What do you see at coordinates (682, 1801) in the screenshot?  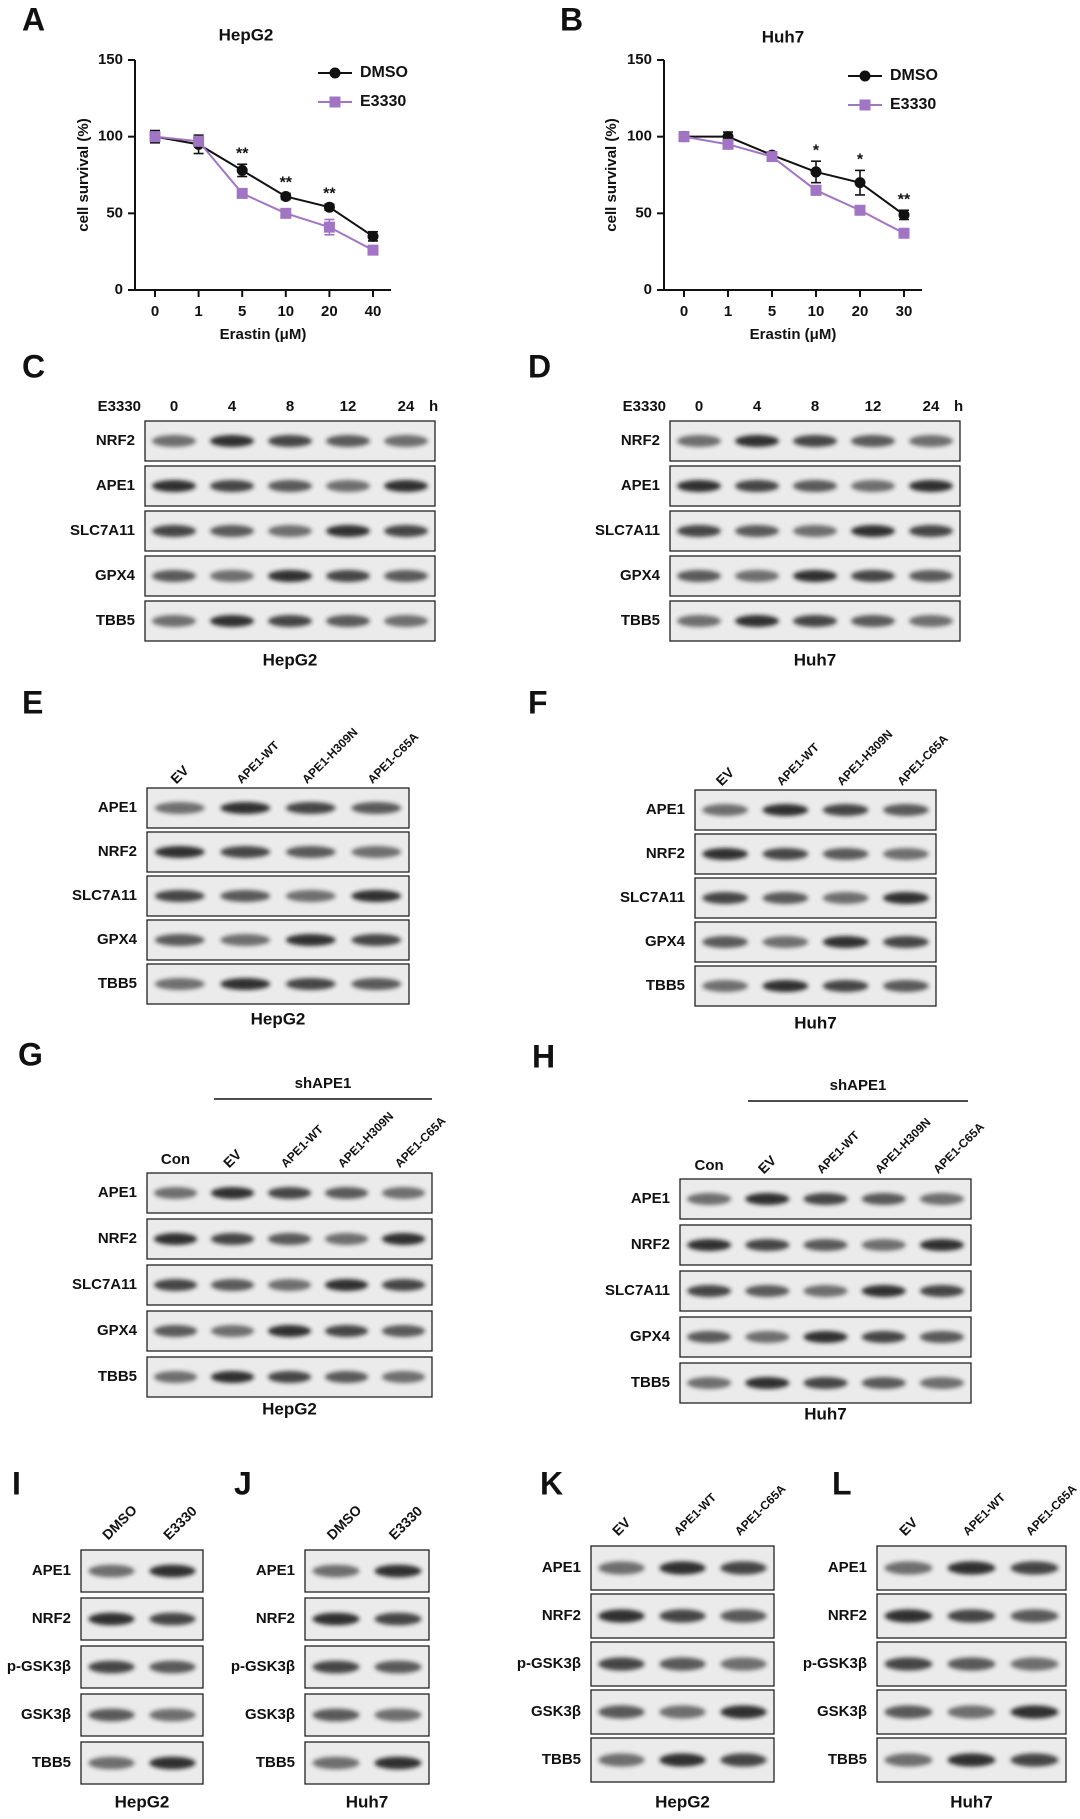 I see `cell-line: HepG2` at bounding box center [682, 1801].